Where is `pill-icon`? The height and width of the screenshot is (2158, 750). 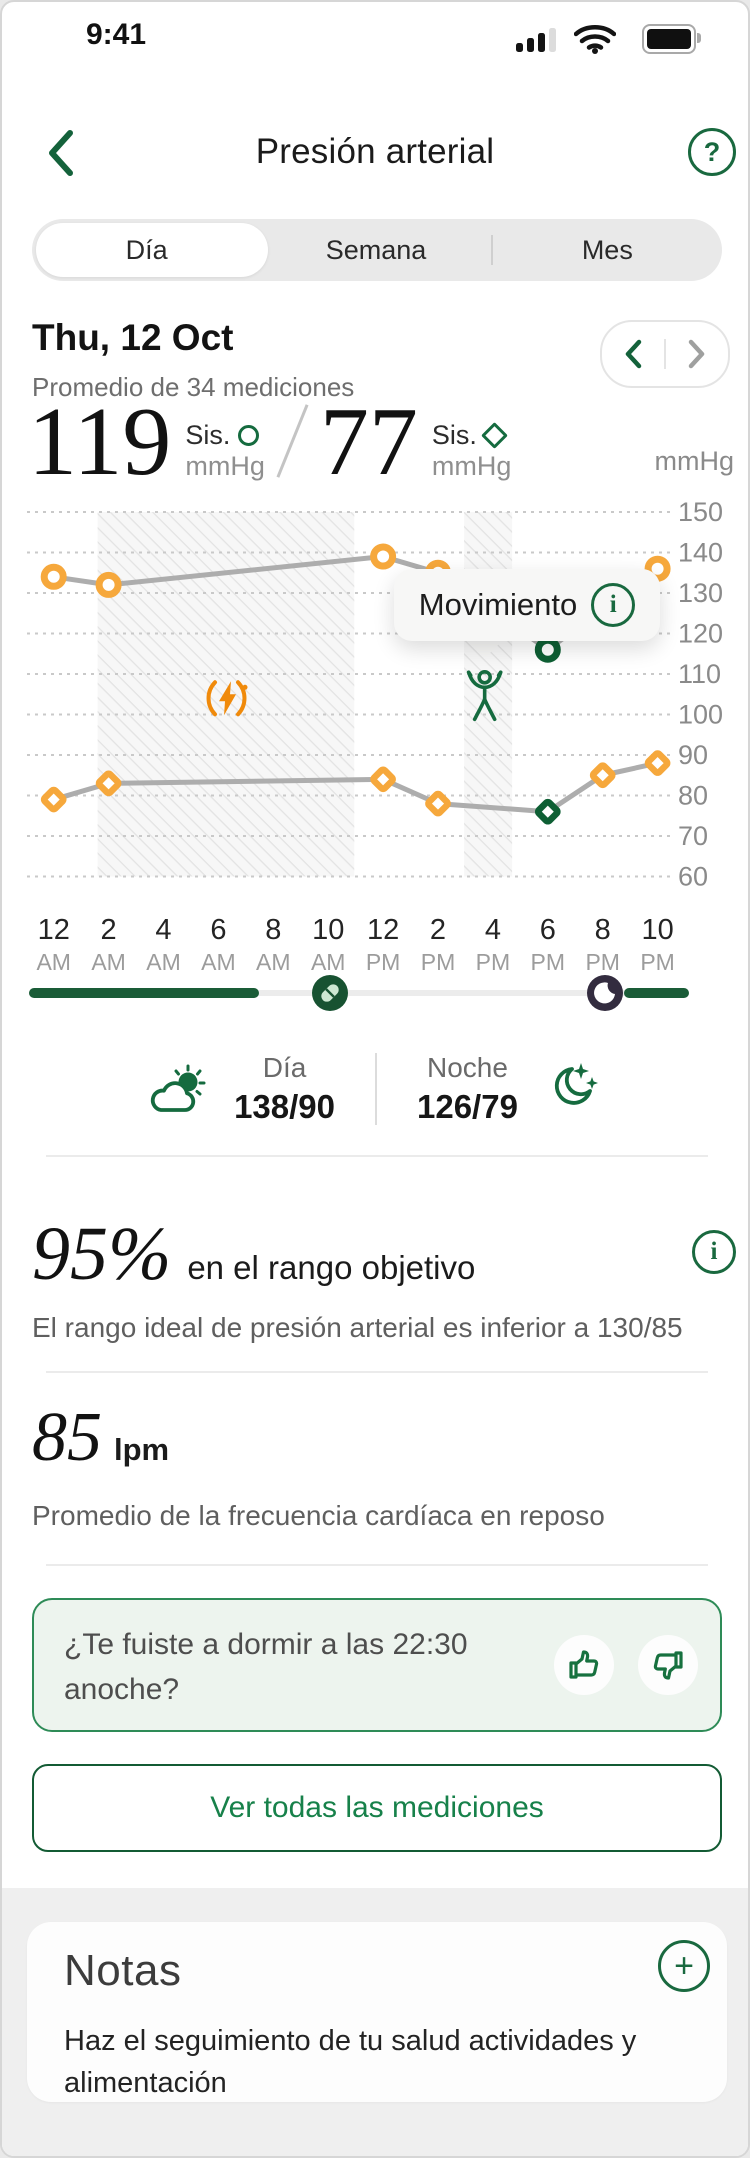
pill-icon is located at coordinates (330, 993).